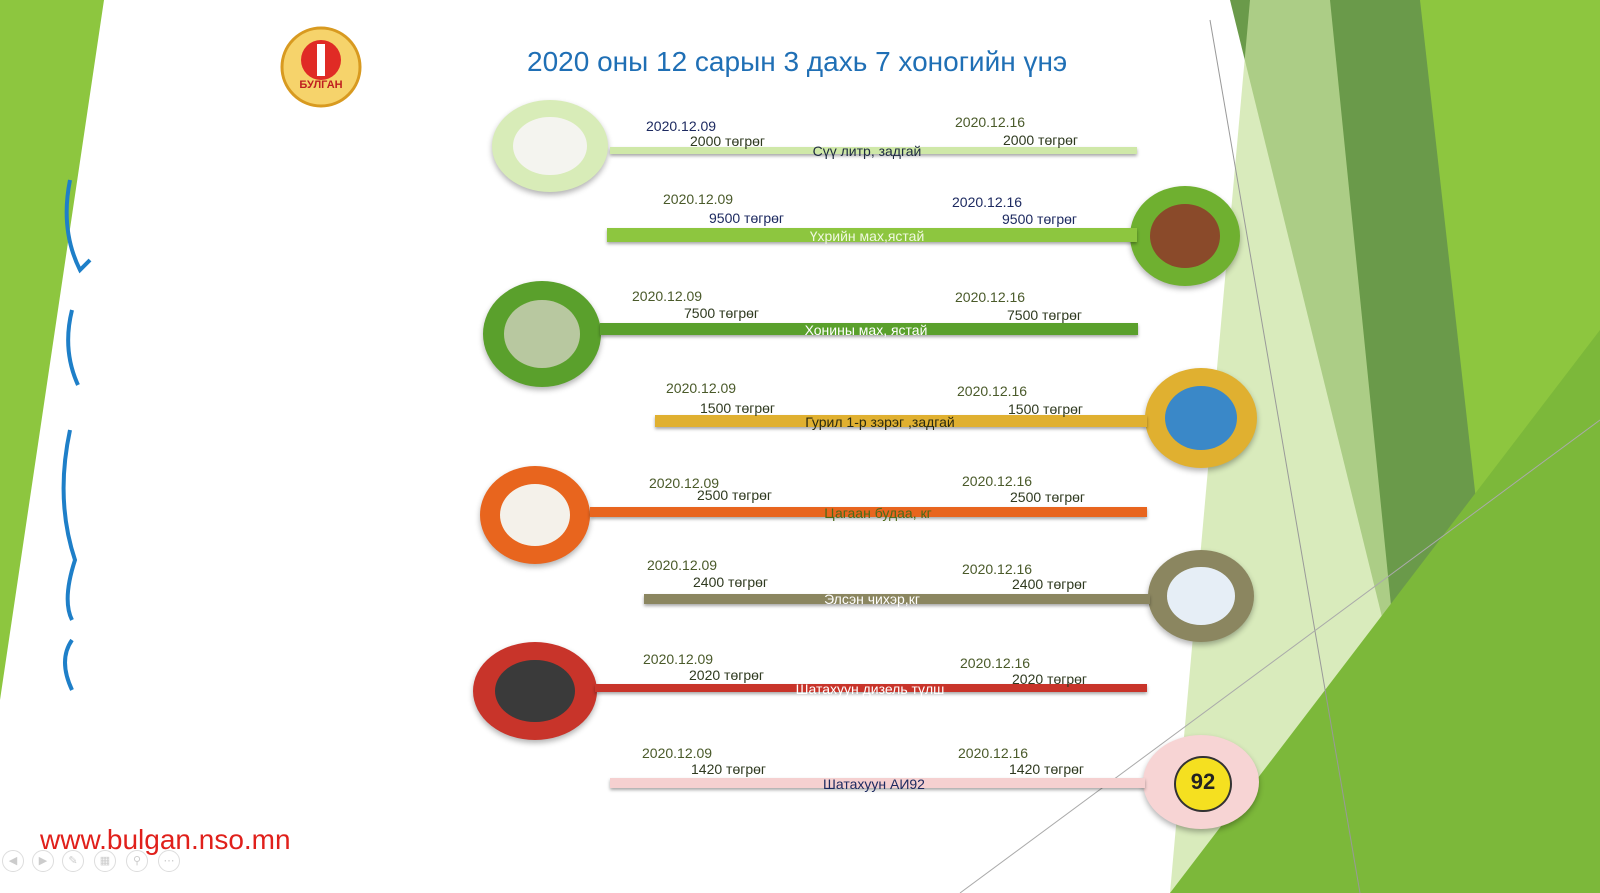  What do you see at coordinates (1045, 315) in the screenshot?
I see `price-2: 7500 төгрөг` at bounding box center [1045, 315].